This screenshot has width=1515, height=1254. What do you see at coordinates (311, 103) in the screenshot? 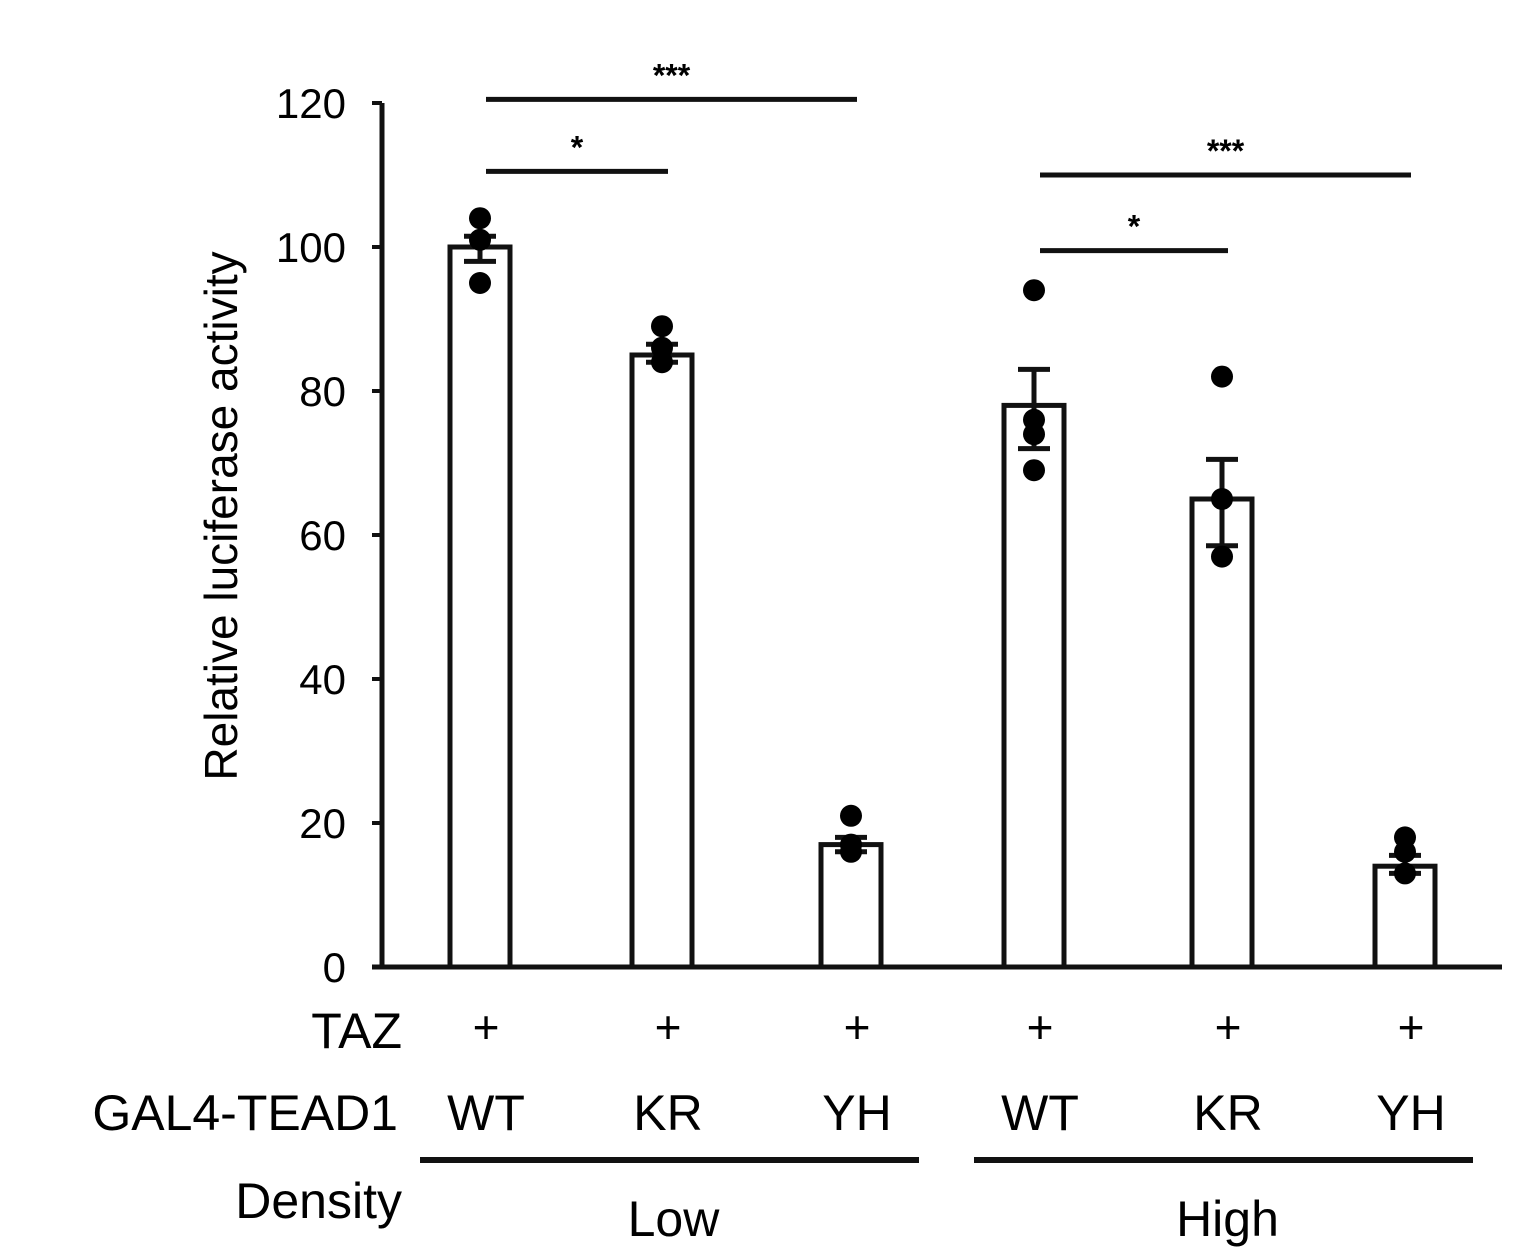
I see `y-tick-label: 120` at bounding box center [311, 103].